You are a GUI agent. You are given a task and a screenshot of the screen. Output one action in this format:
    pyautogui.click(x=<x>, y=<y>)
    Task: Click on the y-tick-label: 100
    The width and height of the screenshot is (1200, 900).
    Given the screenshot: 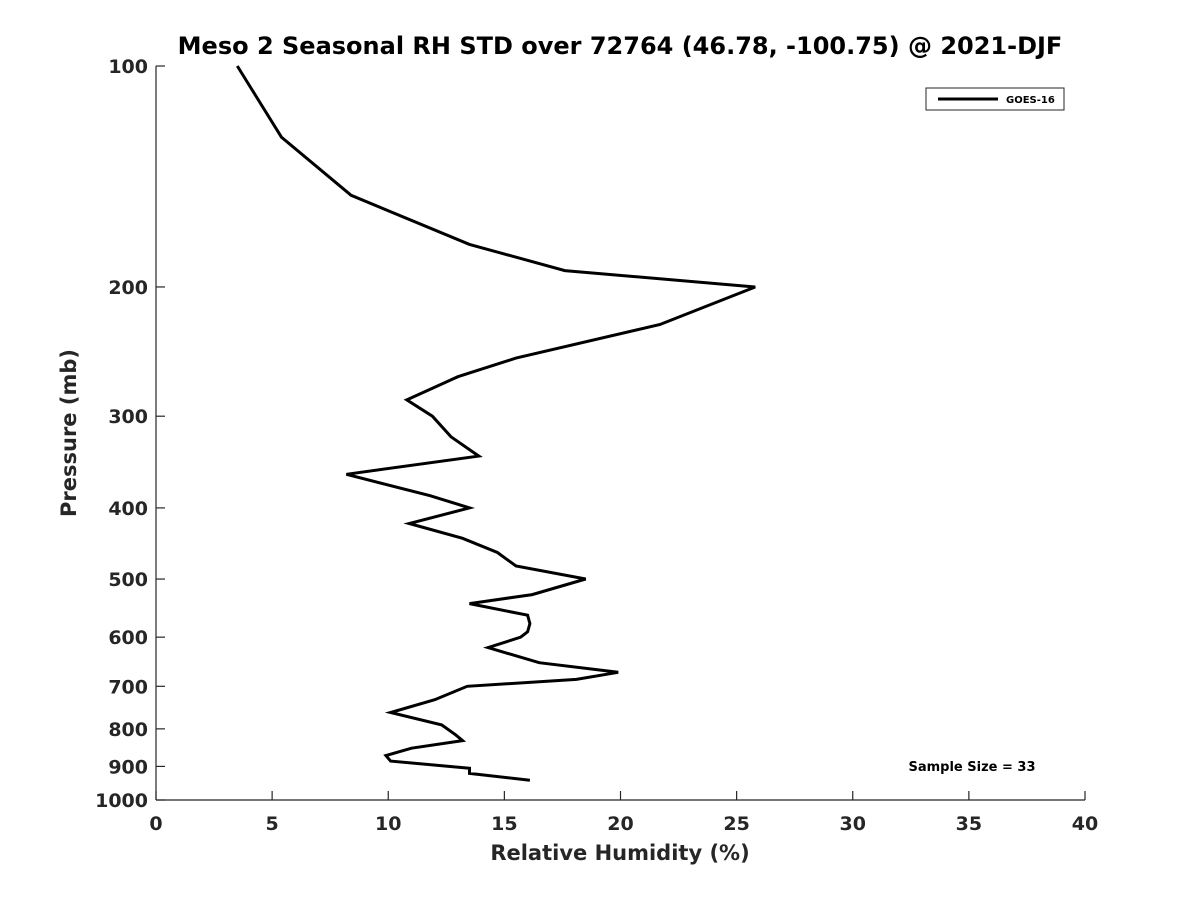 What is the action you would take?
    pyautogui.click(x=128, y=67)
    